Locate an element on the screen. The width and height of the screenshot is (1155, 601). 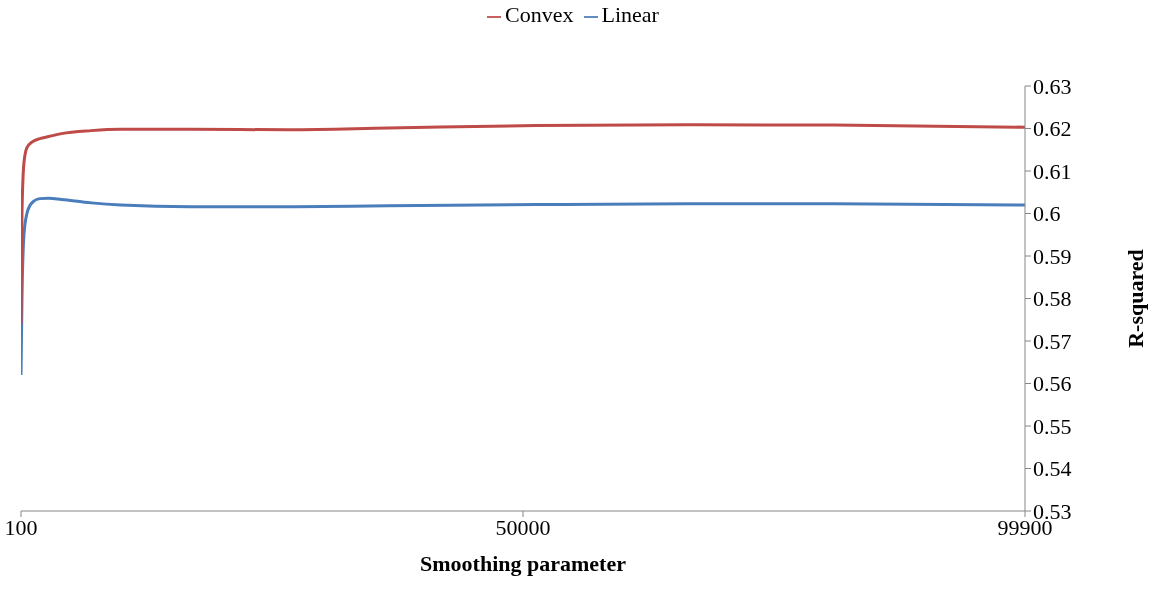
y-tick-label: 0.62 is located at coordinates (1052, 129).